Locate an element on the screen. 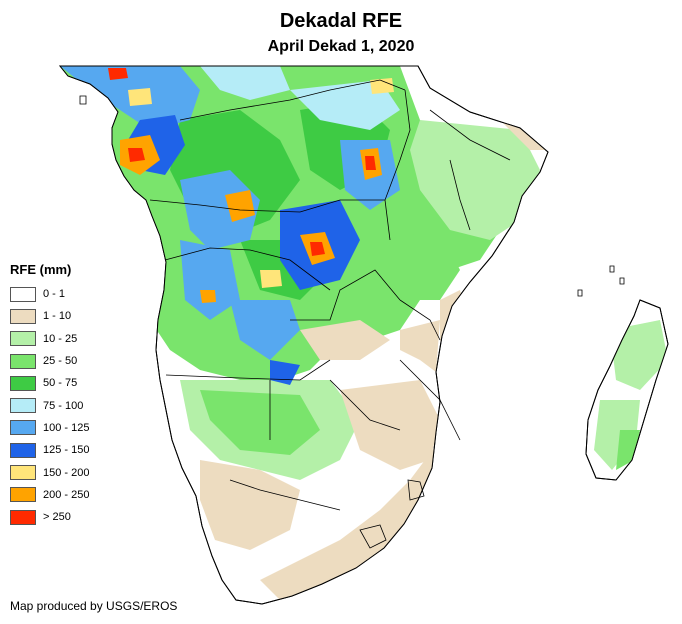 The width and height of the screenshot is (682, 624). legend-item: 1 - 10 is located at coordinates (49, 316).